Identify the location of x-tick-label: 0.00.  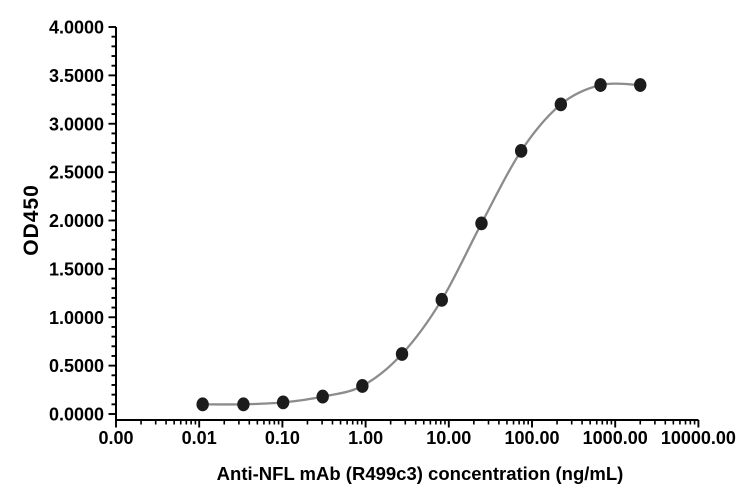
(115, 438).